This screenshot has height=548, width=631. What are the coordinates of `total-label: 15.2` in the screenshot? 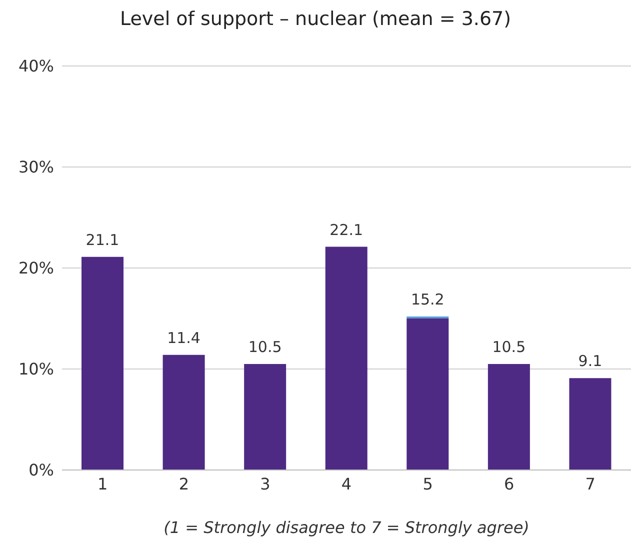 It's located at (427, 299).